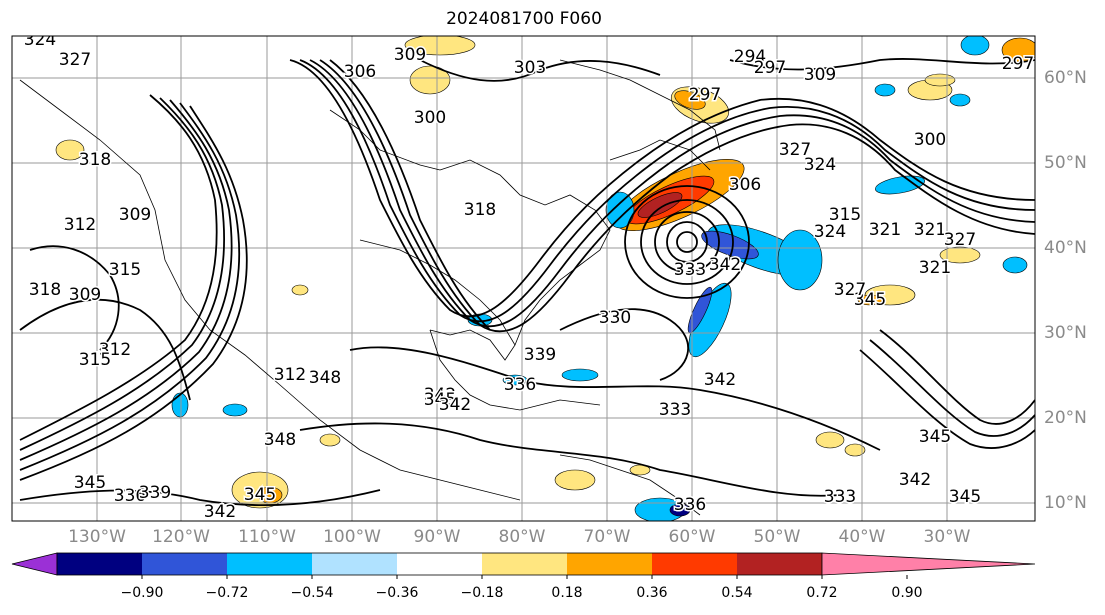 The width and height of the screenshot is (1105, 615). I want to click on contour-label: 303, so click(530, 68).